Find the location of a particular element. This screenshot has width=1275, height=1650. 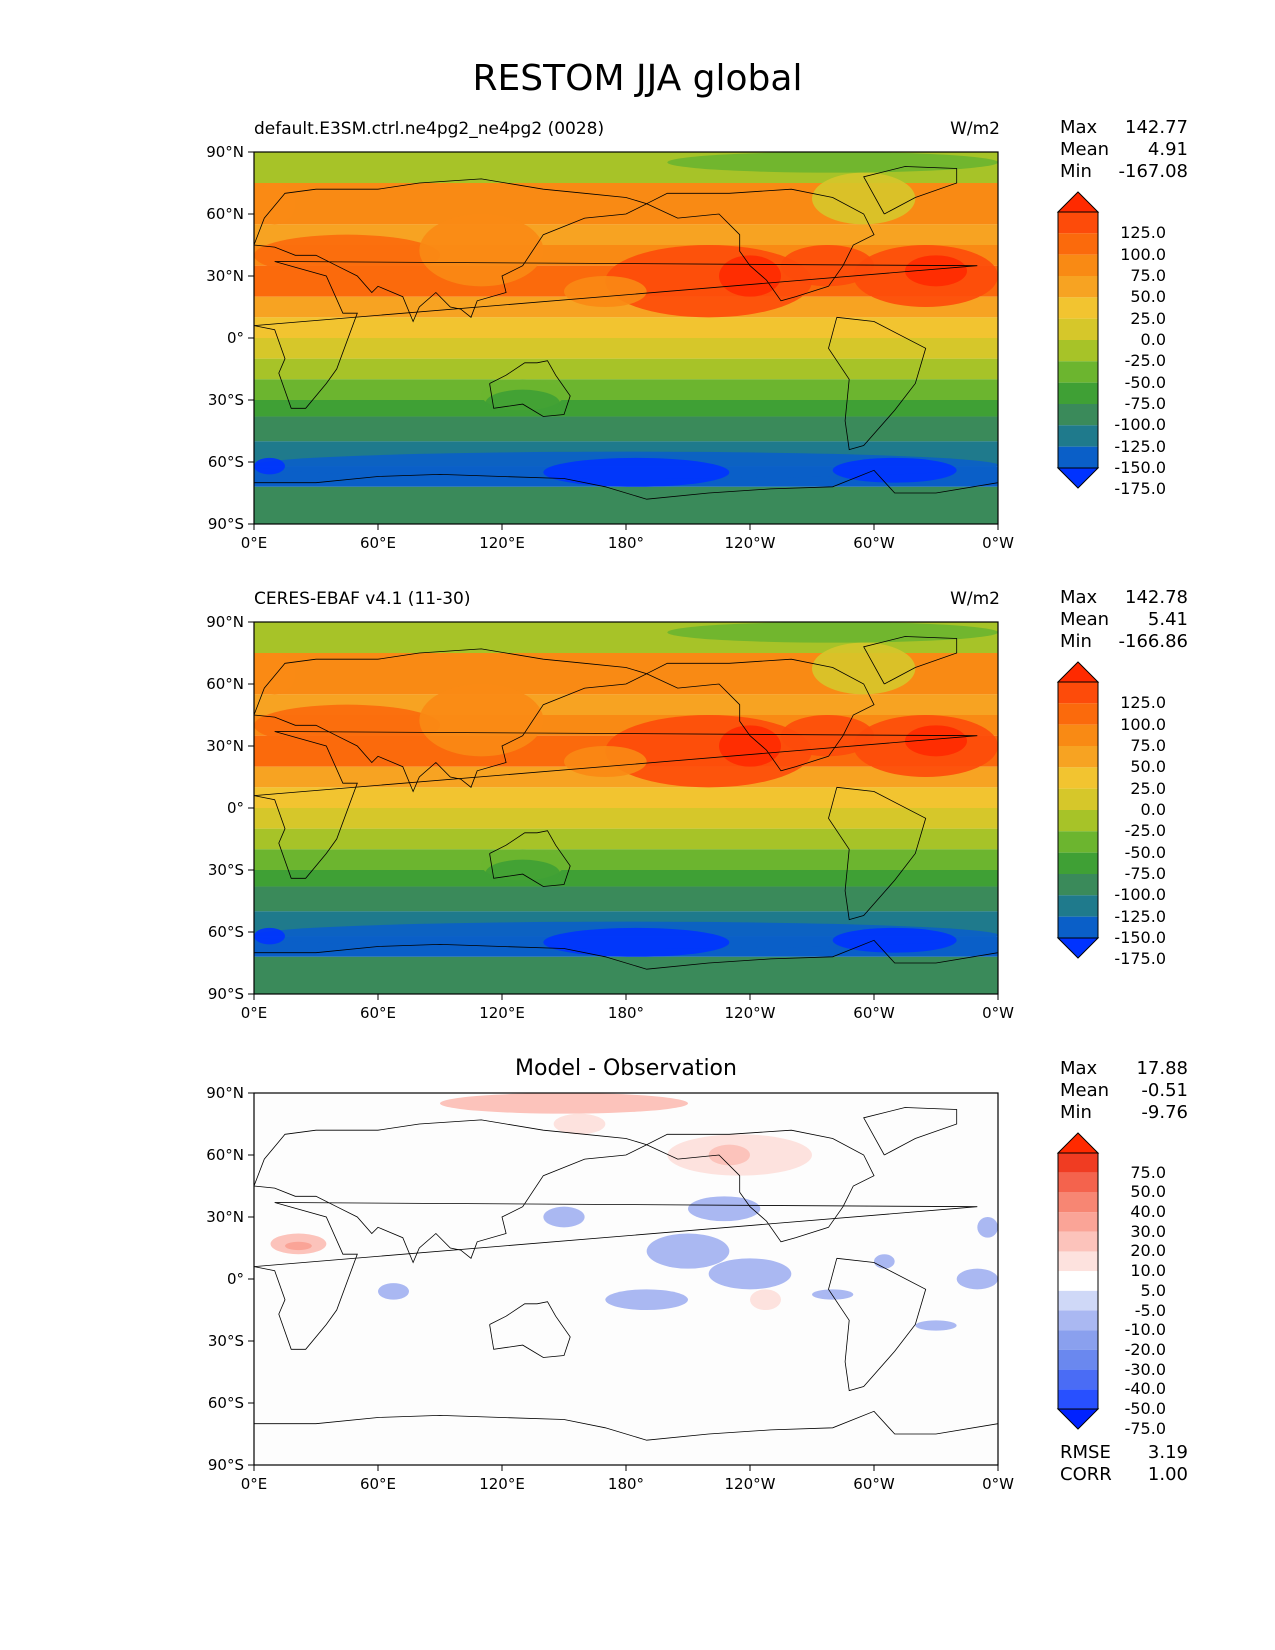

colorbar-label: -150.0 is located at coordinates (1140, 937).